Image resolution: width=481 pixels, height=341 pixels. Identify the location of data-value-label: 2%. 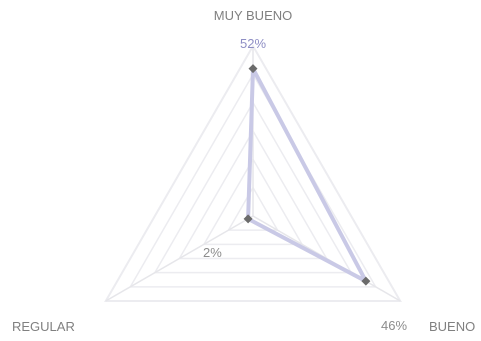
(212, 252).